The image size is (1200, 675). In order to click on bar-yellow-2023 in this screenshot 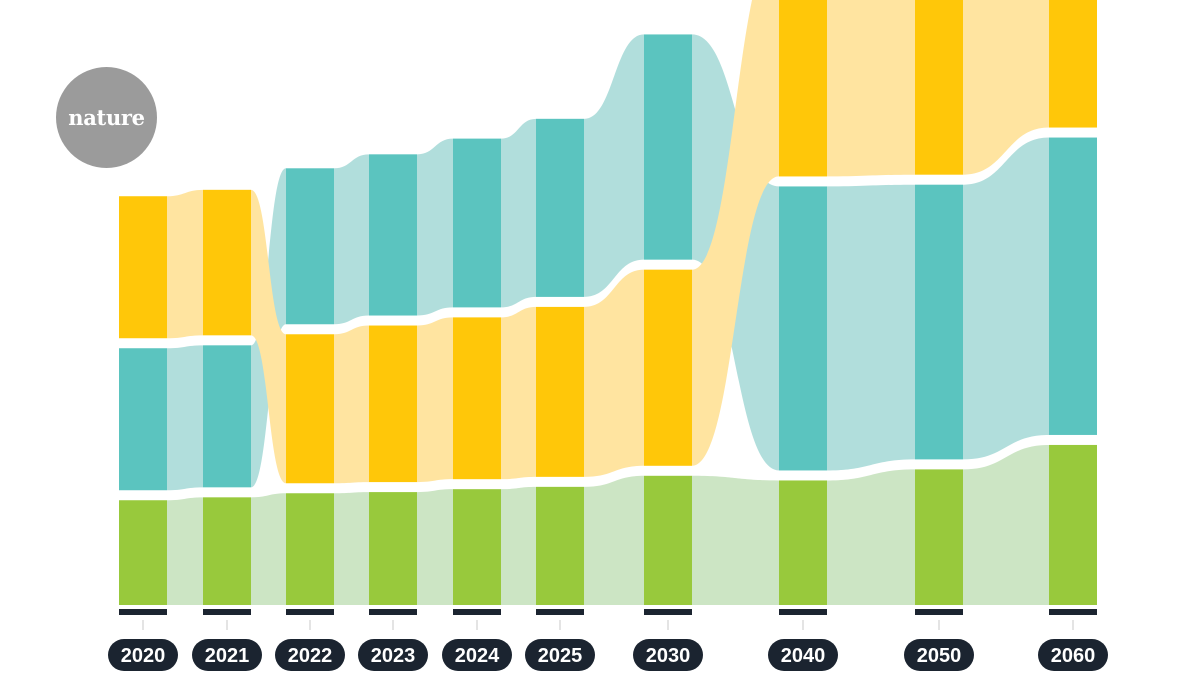, I will do `click(393, 404)`.